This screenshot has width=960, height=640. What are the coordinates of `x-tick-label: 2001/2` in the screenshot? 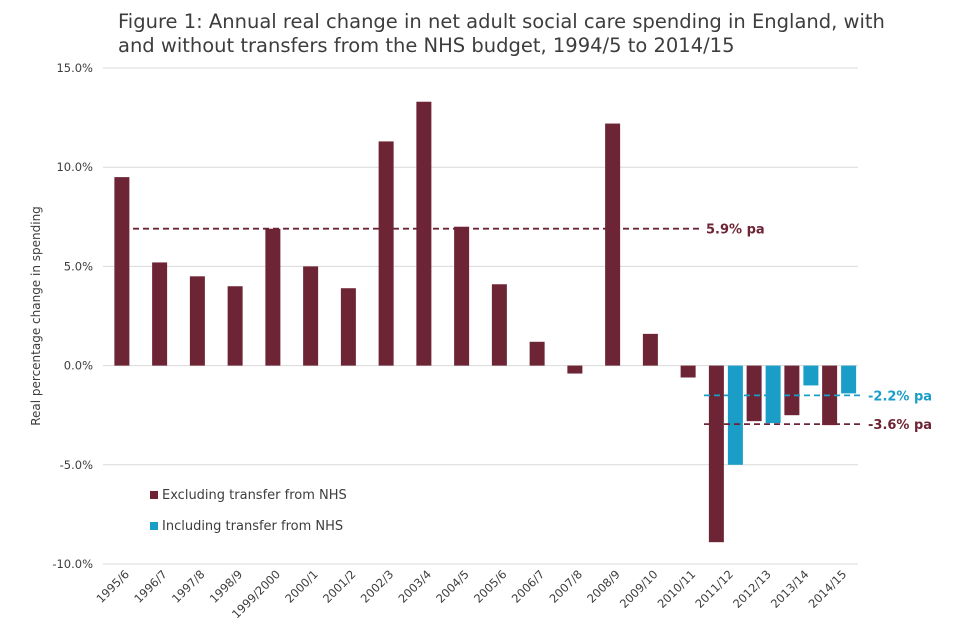 It's located at (339, 586).